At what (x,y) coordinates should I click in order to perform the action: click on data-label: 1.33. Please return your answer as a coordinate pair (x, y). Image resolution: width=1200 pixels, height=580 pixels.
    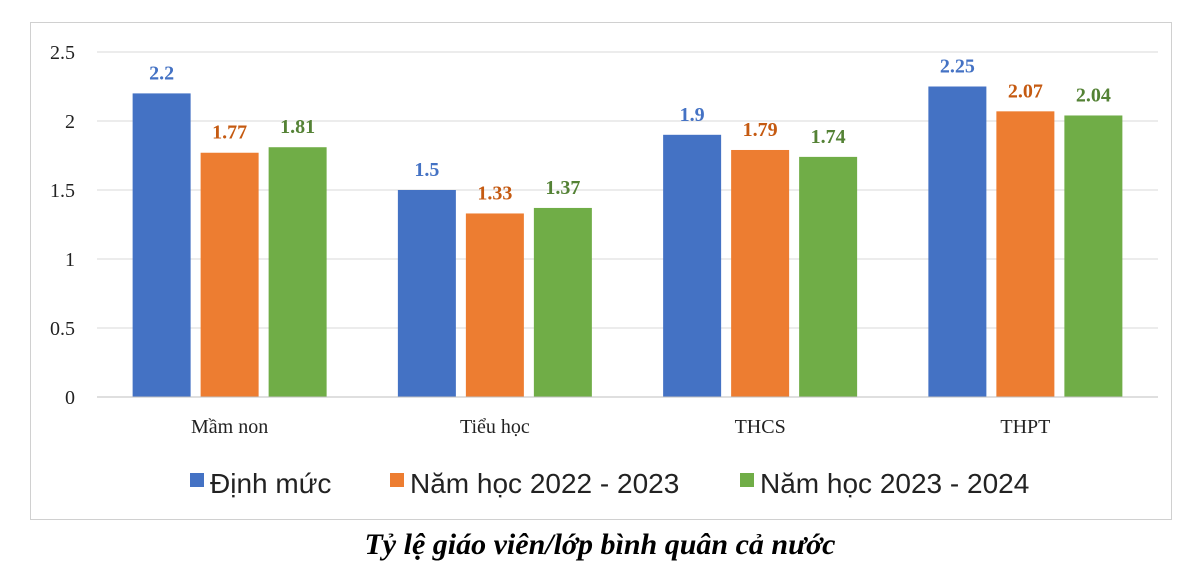
    Looking at the image, I should click on (494, 193).